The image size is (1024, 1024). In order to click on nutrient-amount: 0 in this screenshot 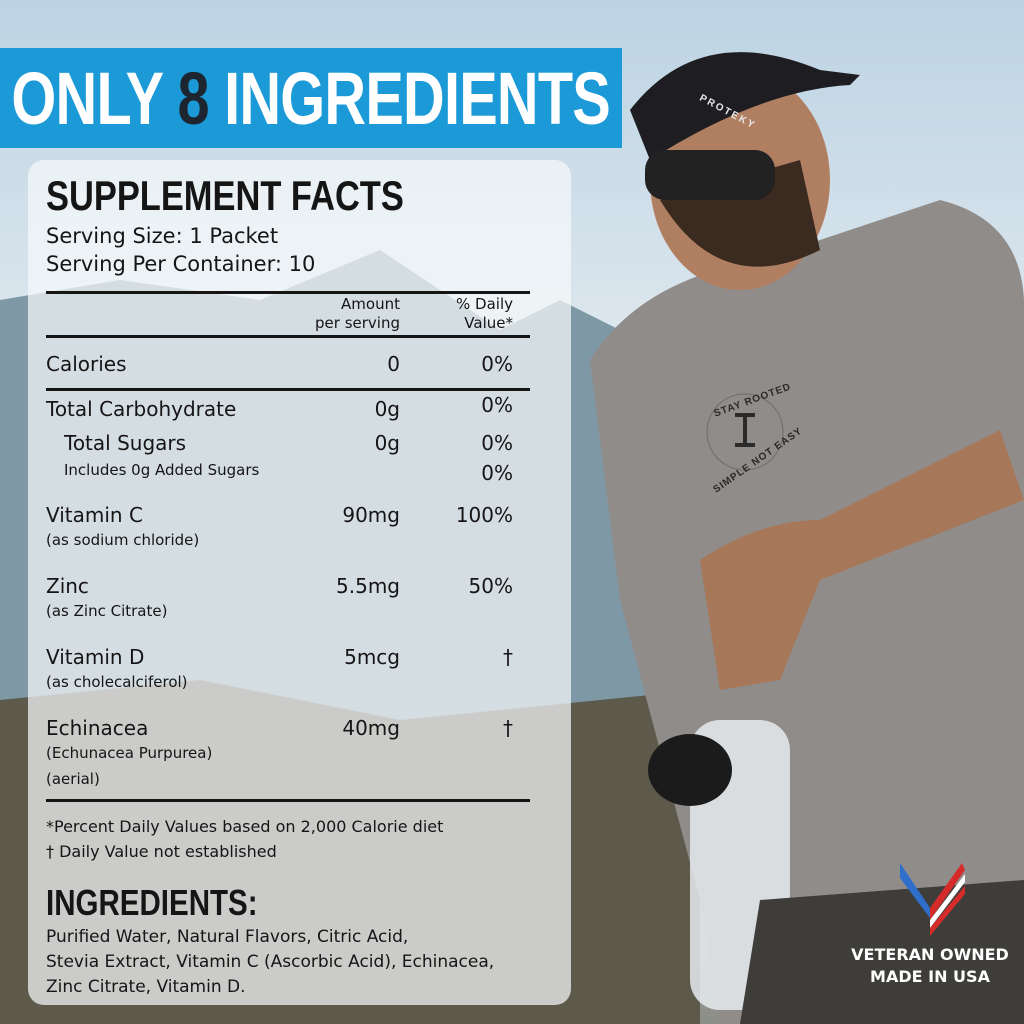, I will do `click(393, 364)`.